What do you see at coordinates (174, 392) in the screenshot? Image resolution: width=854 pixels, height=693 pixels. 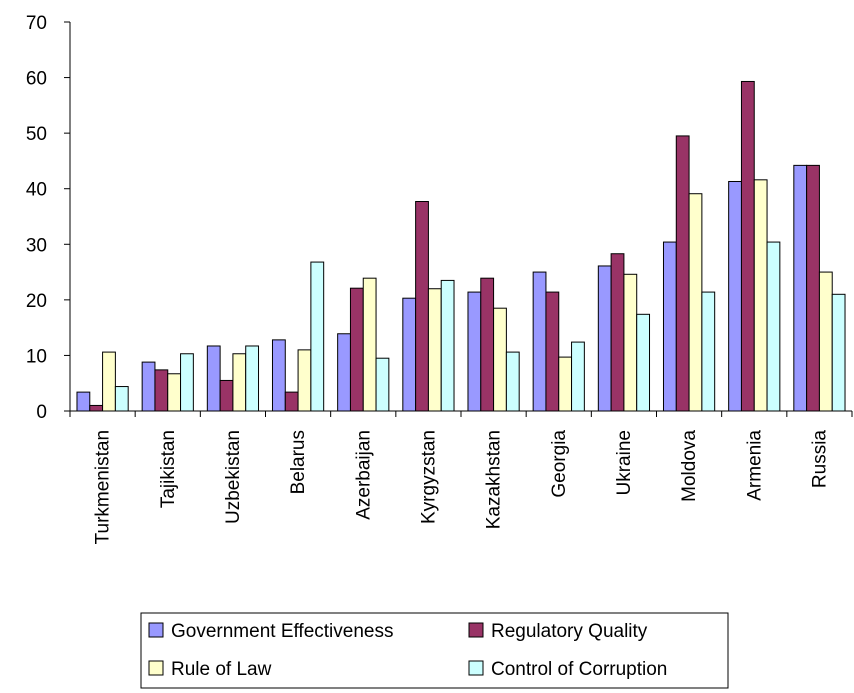 I see `bar-tajikistan-rule-of-law` at bounding box center [174, 392].